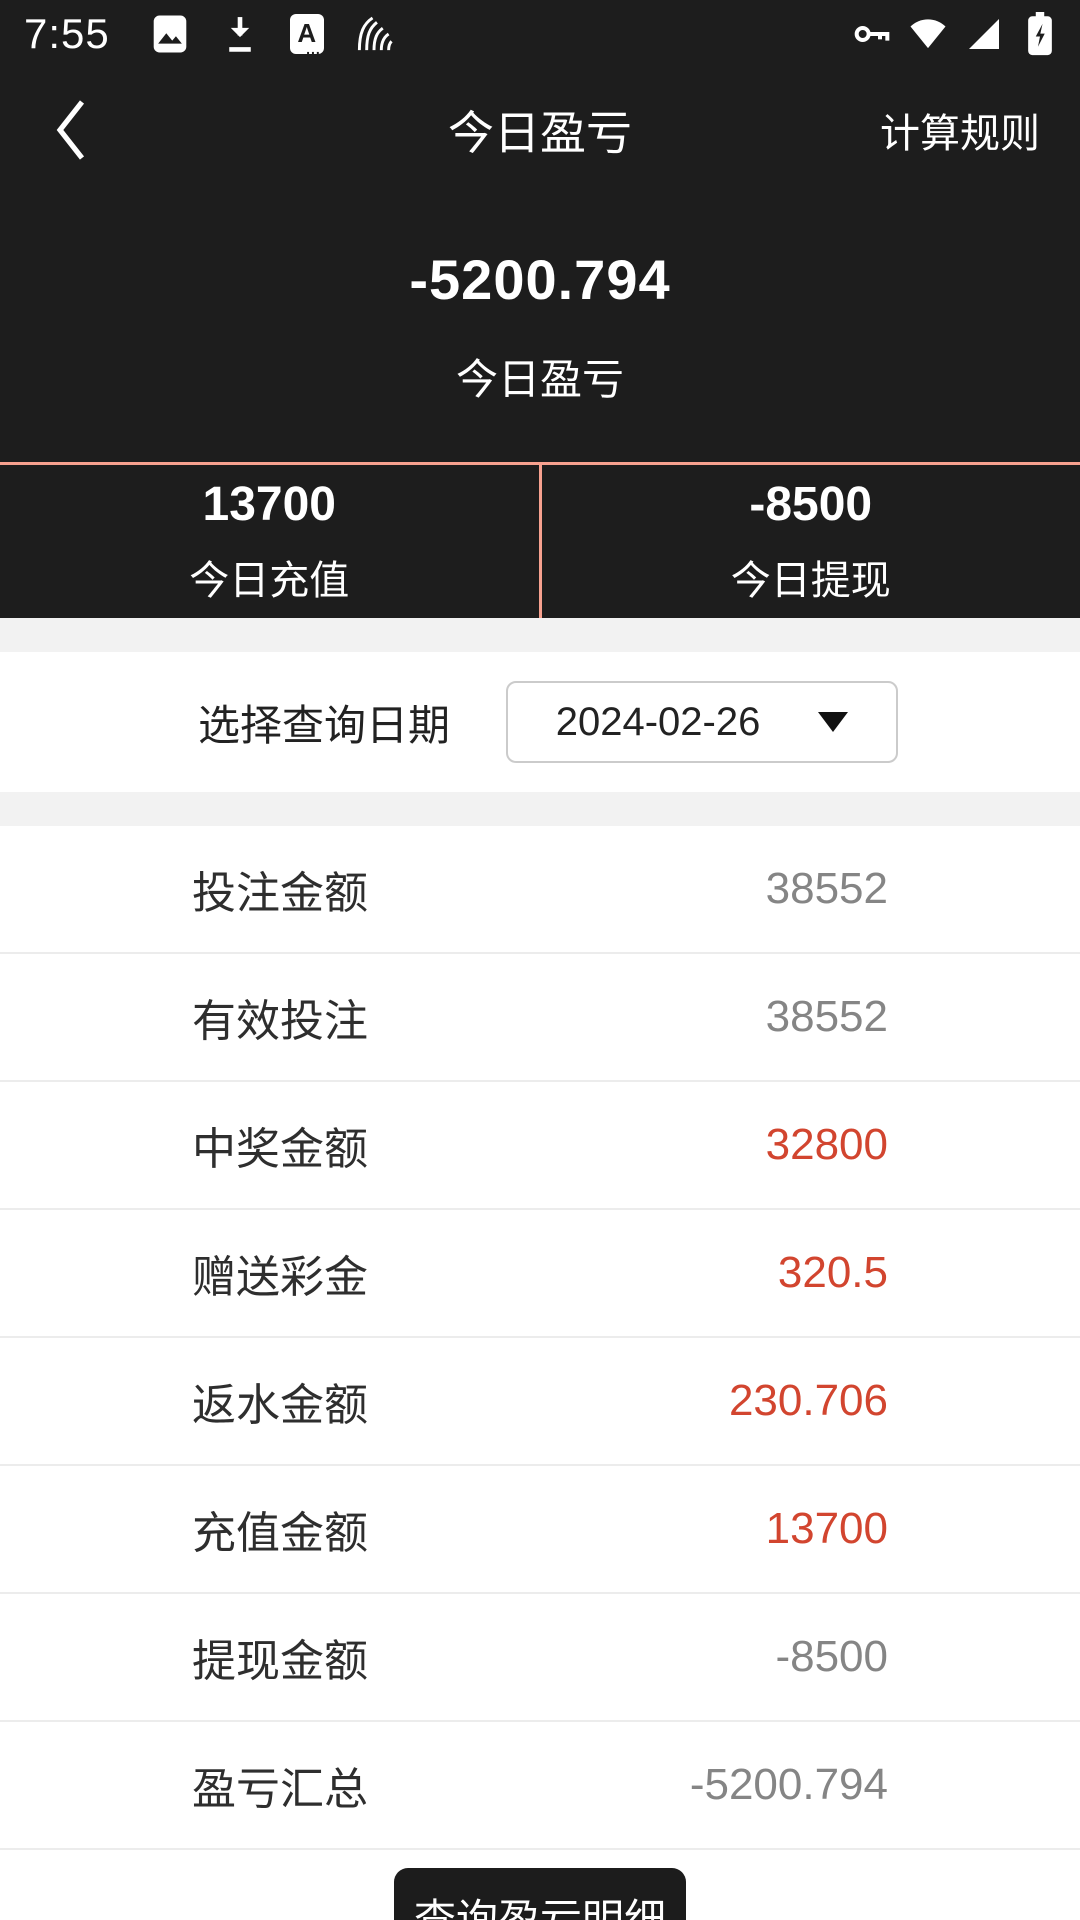 The image size is (1080, 1920). Describe the element at coordinates (271, 541) in the screenshot. I see `stat-deposit: 13700 今日充值` at that location.